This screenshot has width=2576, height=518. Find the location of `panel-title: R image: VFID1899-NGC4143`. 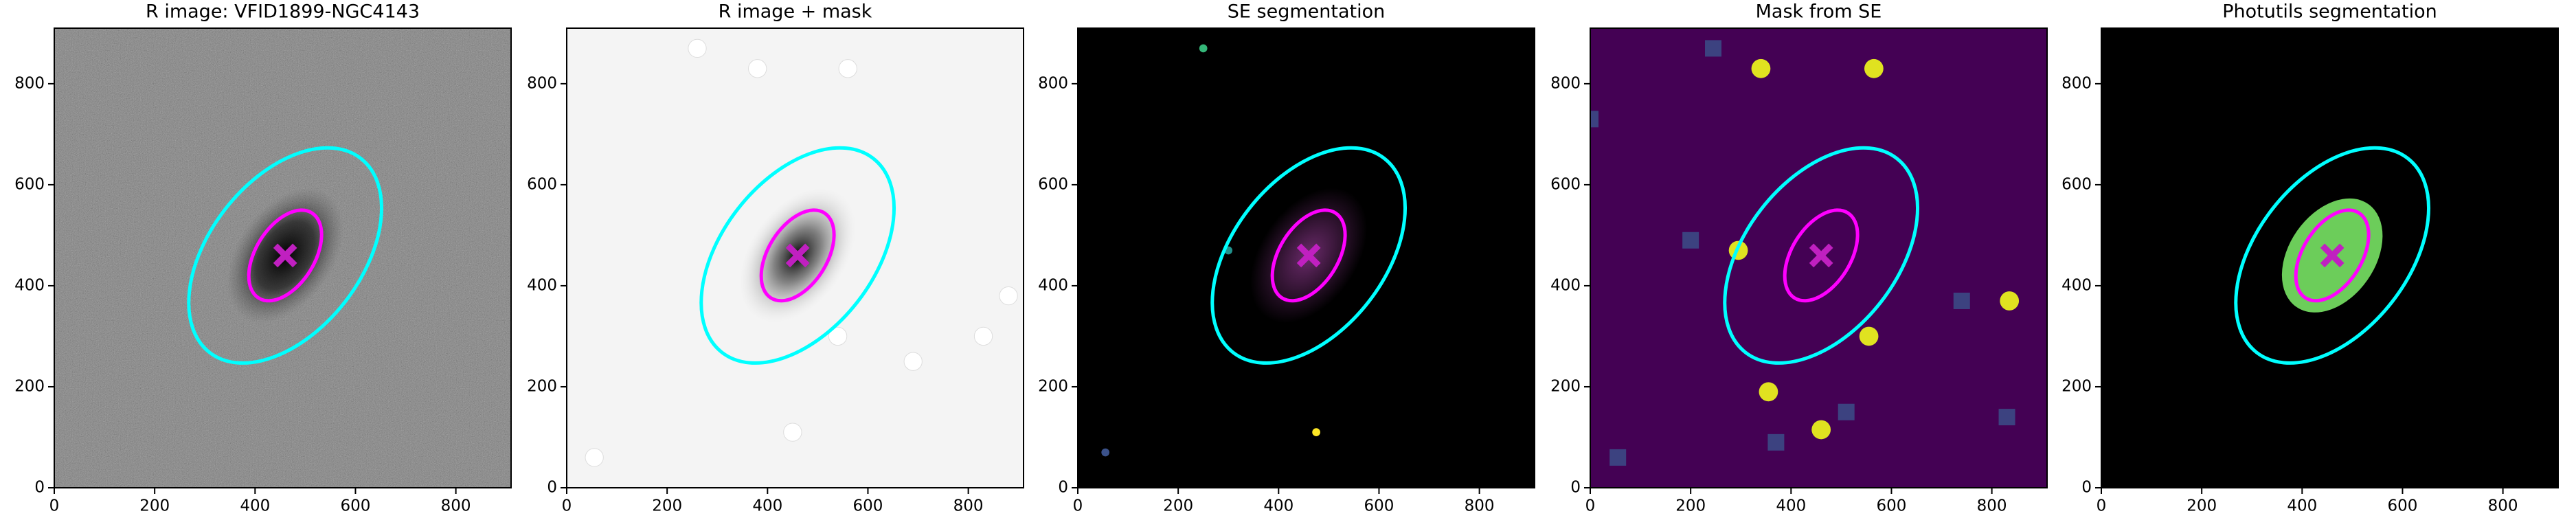

panel-title: R image: VFID1899-NGC4143 is located at coordinates (283, 12).